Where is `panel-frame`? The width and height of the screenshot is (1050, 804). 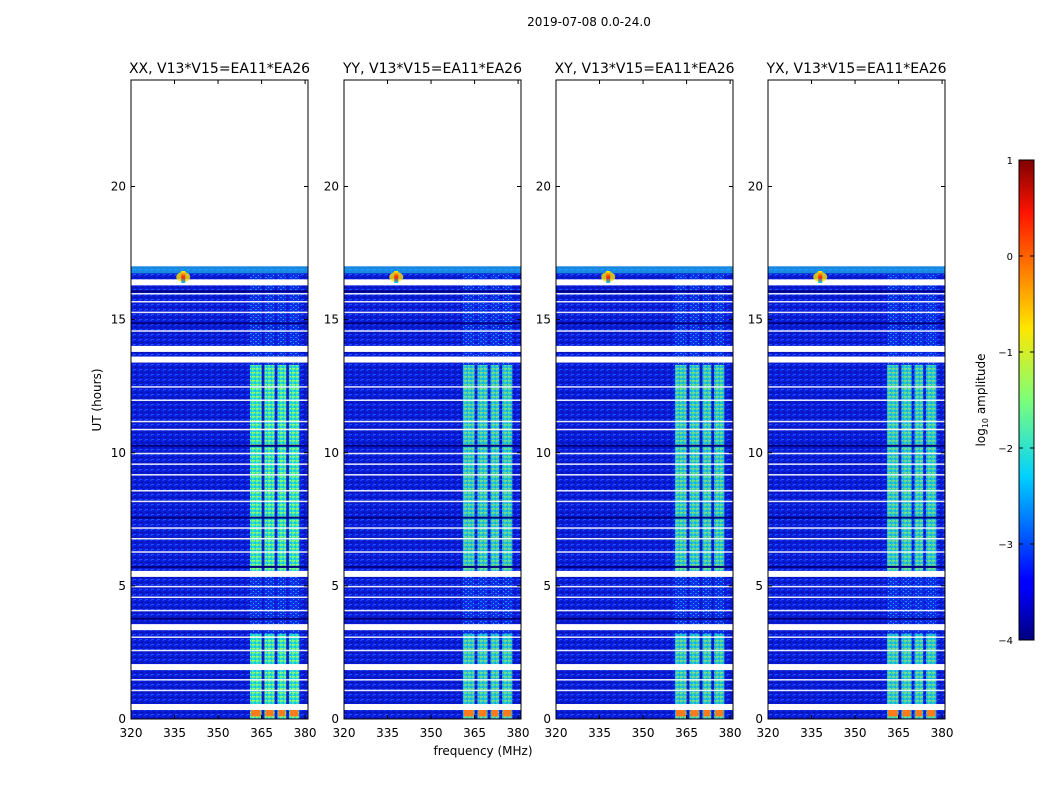
panel-frame is located at coordinates (644, 399).